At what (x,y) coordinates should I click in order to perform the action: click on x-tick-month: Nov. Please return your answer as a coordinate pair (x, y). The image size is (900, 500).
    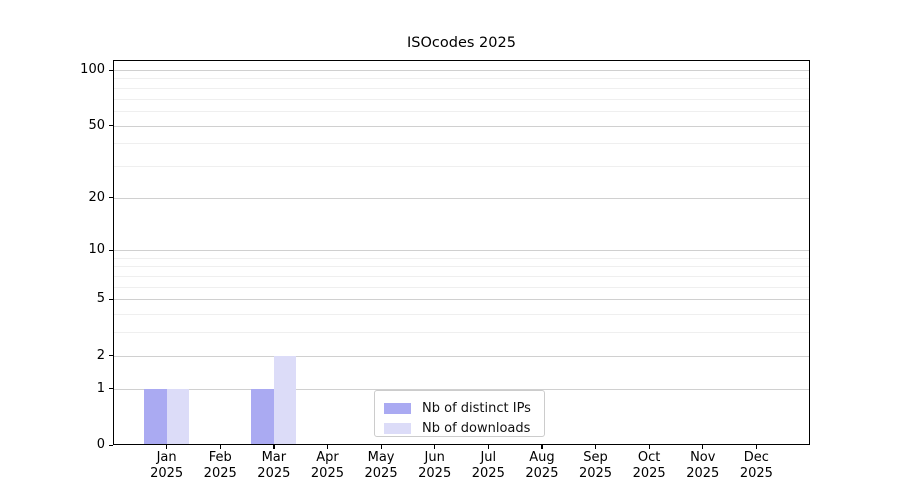
    Looking at the image, I should click on (703, 457).